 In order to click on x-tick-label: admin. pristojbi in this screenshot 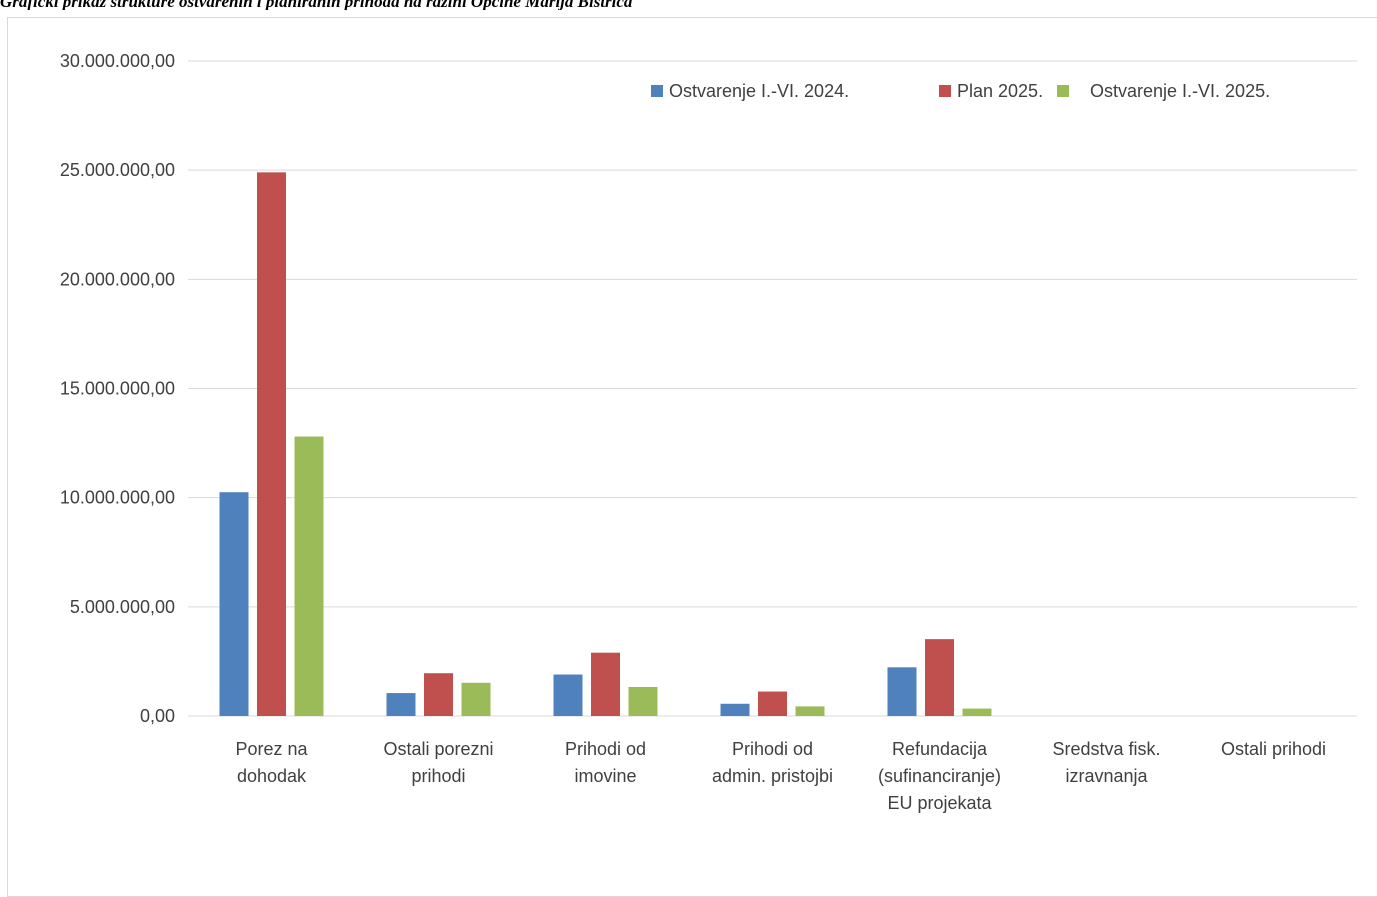, I will do `click(772, 776)`.